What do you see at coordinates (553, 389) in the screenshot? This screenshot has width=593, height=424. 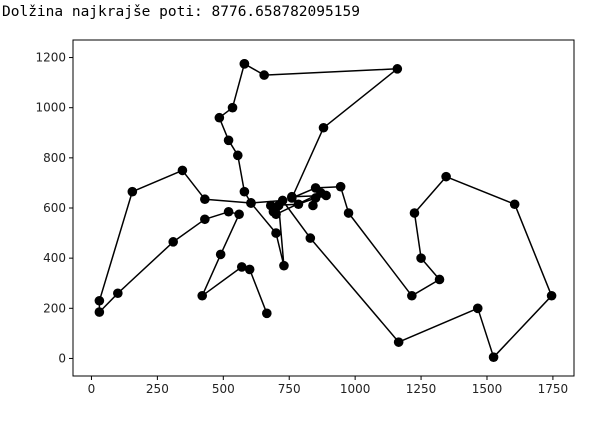 I see `x-tick-label: 1750` at bounding box center [553, 389].